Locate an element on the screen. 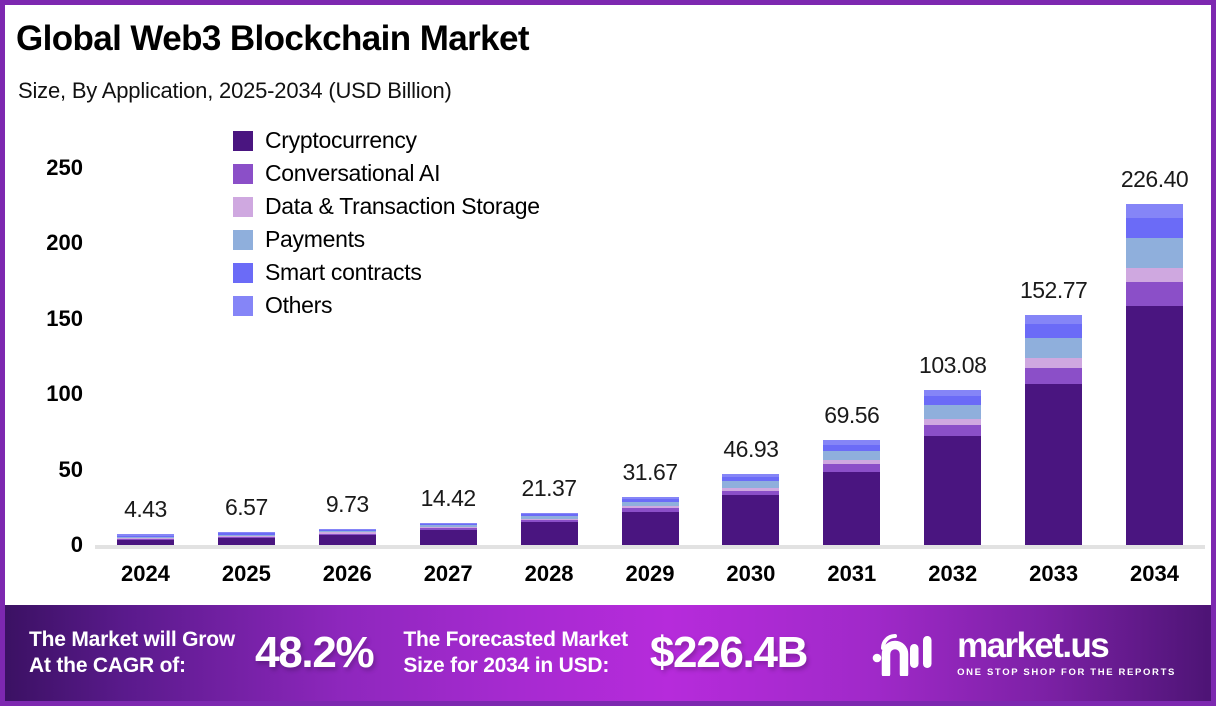 This screenshot has width=1216, height=706. bar-group: 69.56 is located at coordinates (852, 473).